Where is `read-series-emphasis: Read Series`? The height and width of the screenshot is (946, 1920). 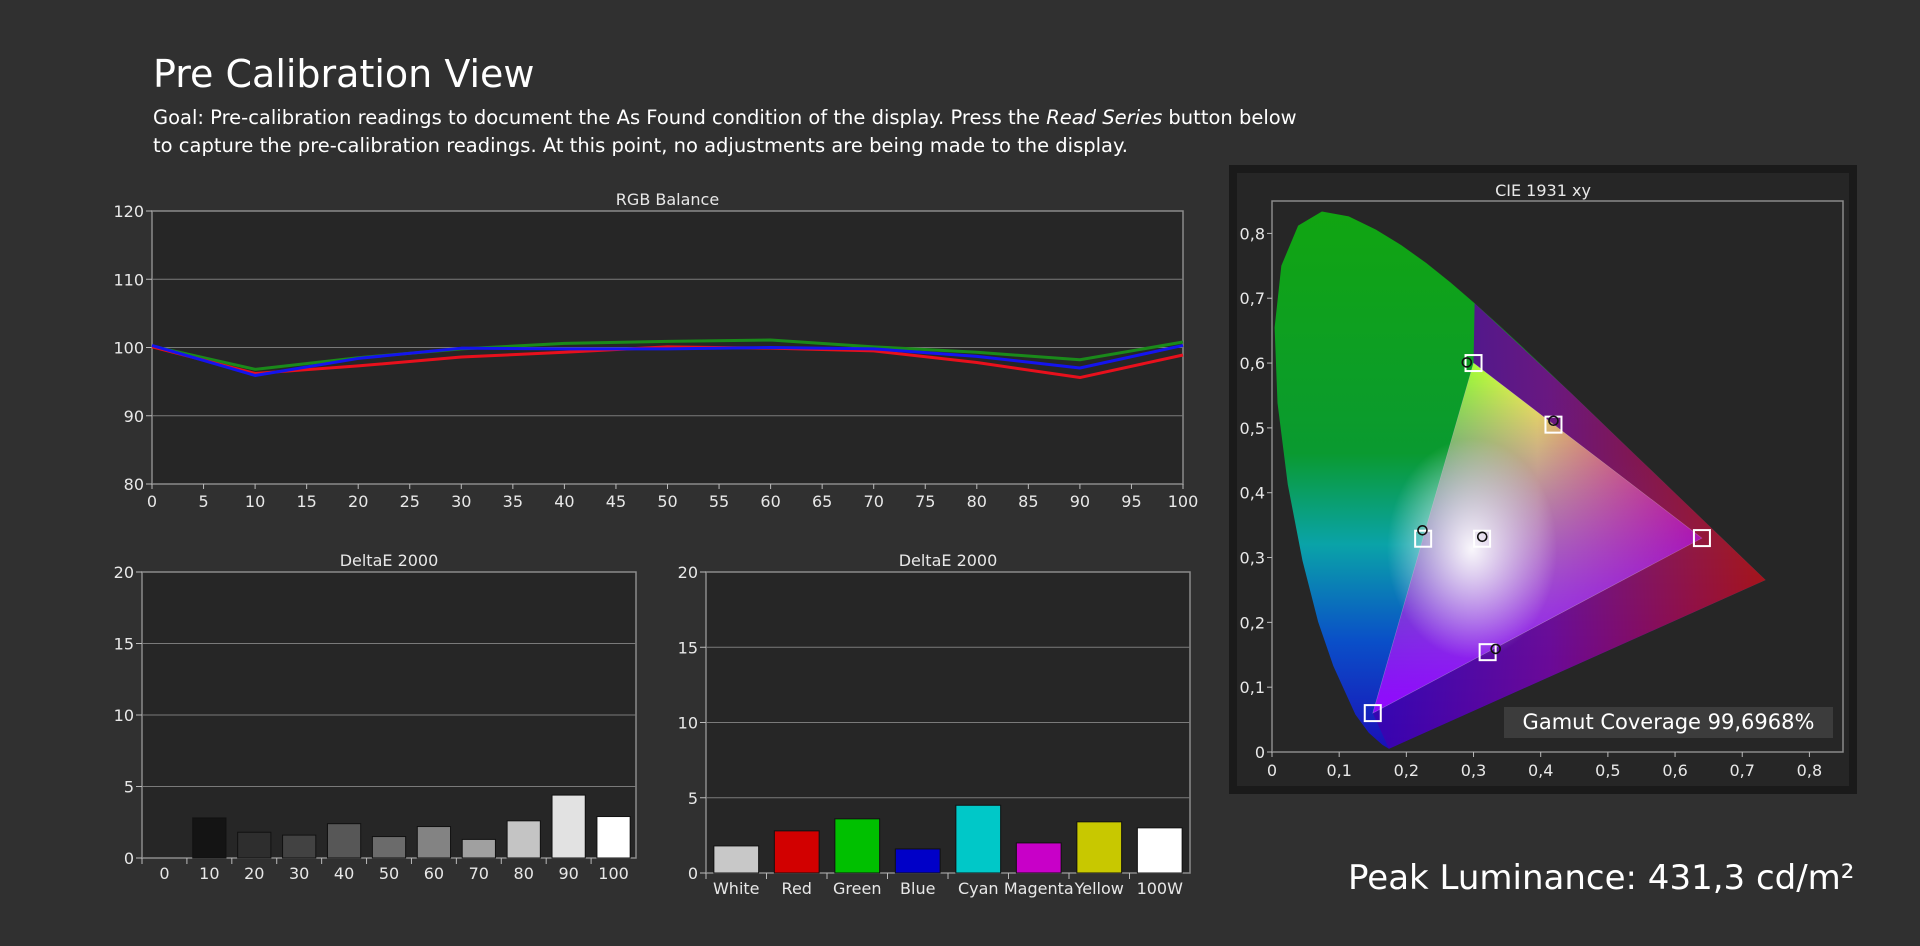 read-series-emphasis: Read Series is located at coordinates (1104, 117).